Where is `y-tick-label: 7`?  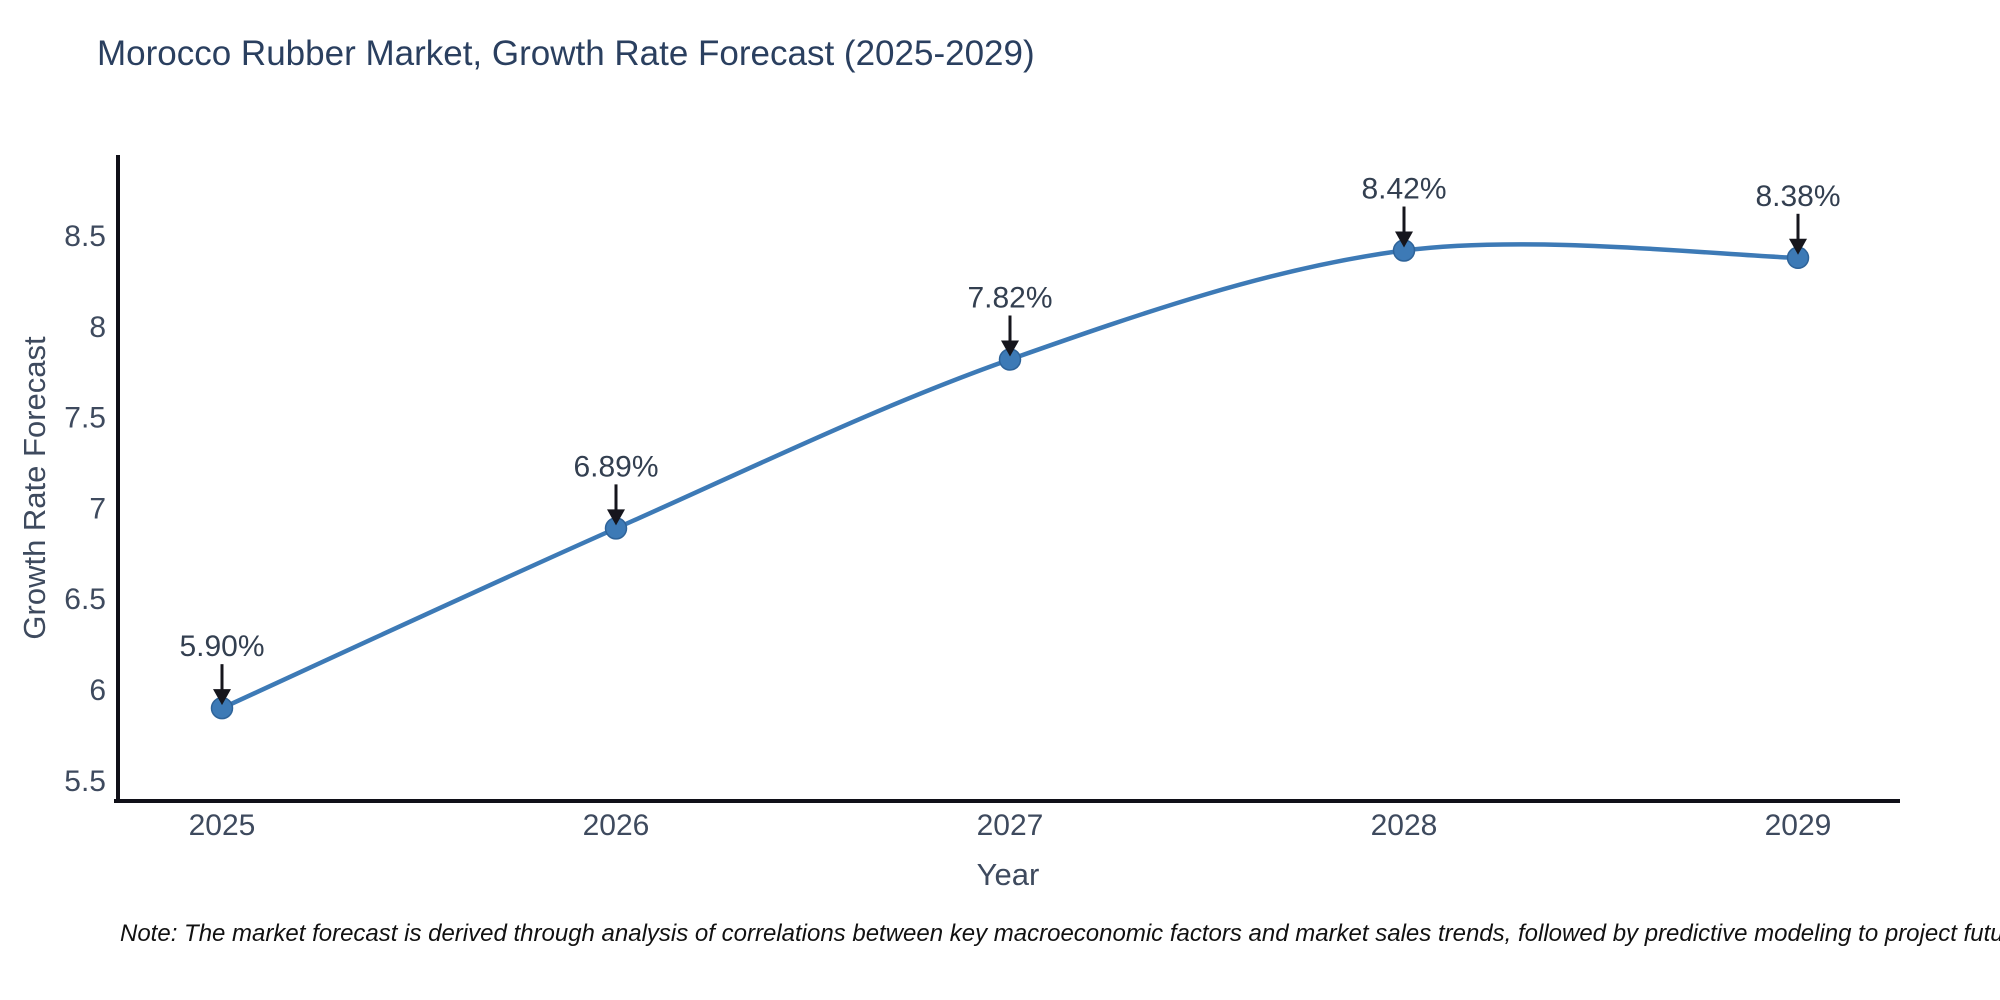 y-tick-label: 7 is located at coordinates (97, 508).